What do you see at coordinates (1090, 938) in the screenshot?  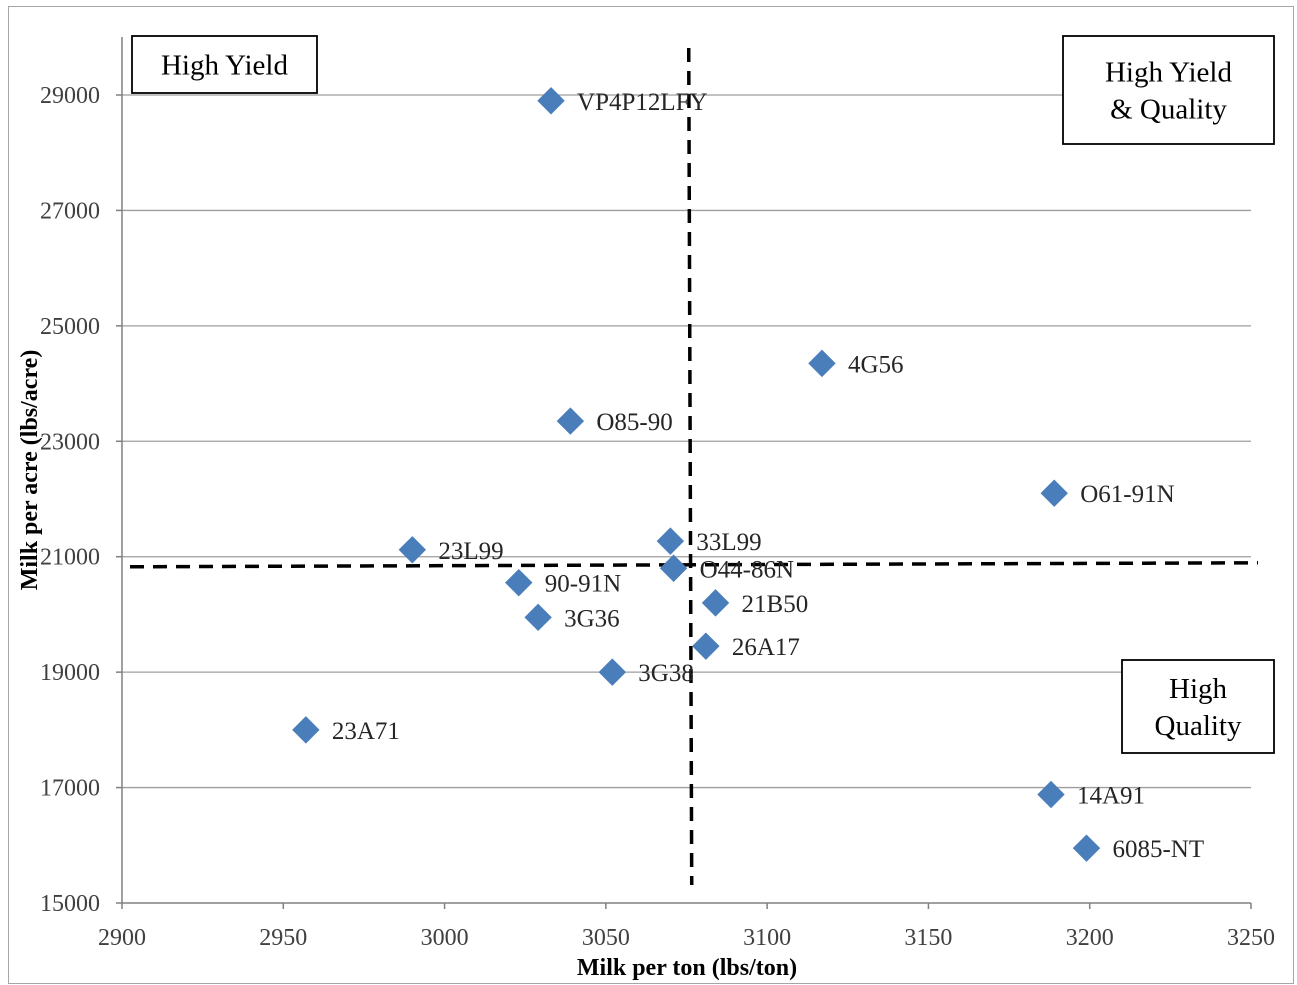 I see `x-tick-label: 3200` at bounding box center [1090, 938].